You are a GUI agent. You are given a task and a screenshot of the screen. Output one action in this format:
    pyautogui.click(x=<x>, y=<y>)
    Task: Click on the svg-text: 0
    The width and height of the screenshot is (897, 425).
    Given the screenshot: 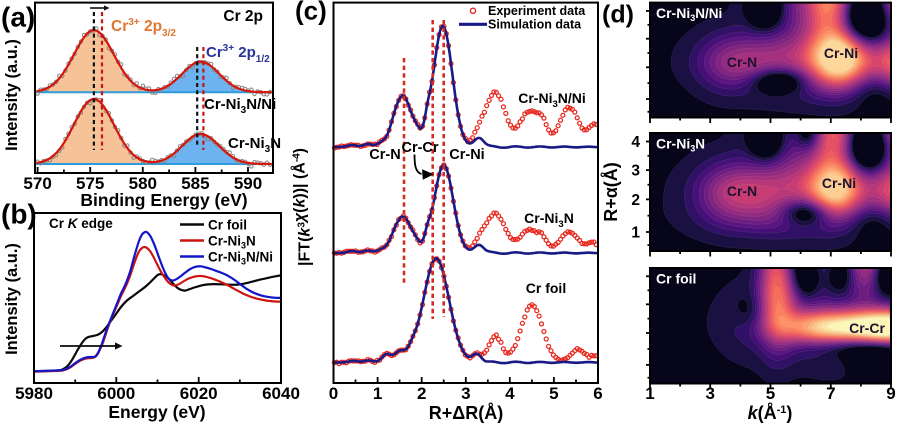 What is the action you would take?
    pyautogui.click(x=333, y=393)
    